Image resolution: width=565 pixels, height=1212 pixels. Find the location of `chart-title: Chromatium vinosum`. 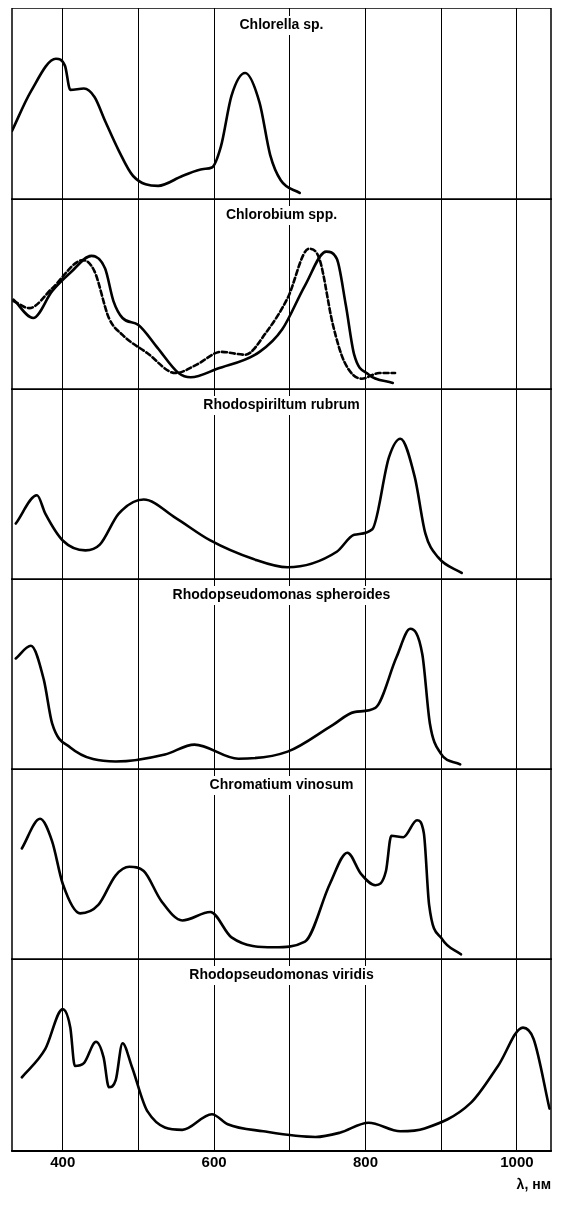

chart-title: Chromatium vinosum is located at coordinates (281, 783).